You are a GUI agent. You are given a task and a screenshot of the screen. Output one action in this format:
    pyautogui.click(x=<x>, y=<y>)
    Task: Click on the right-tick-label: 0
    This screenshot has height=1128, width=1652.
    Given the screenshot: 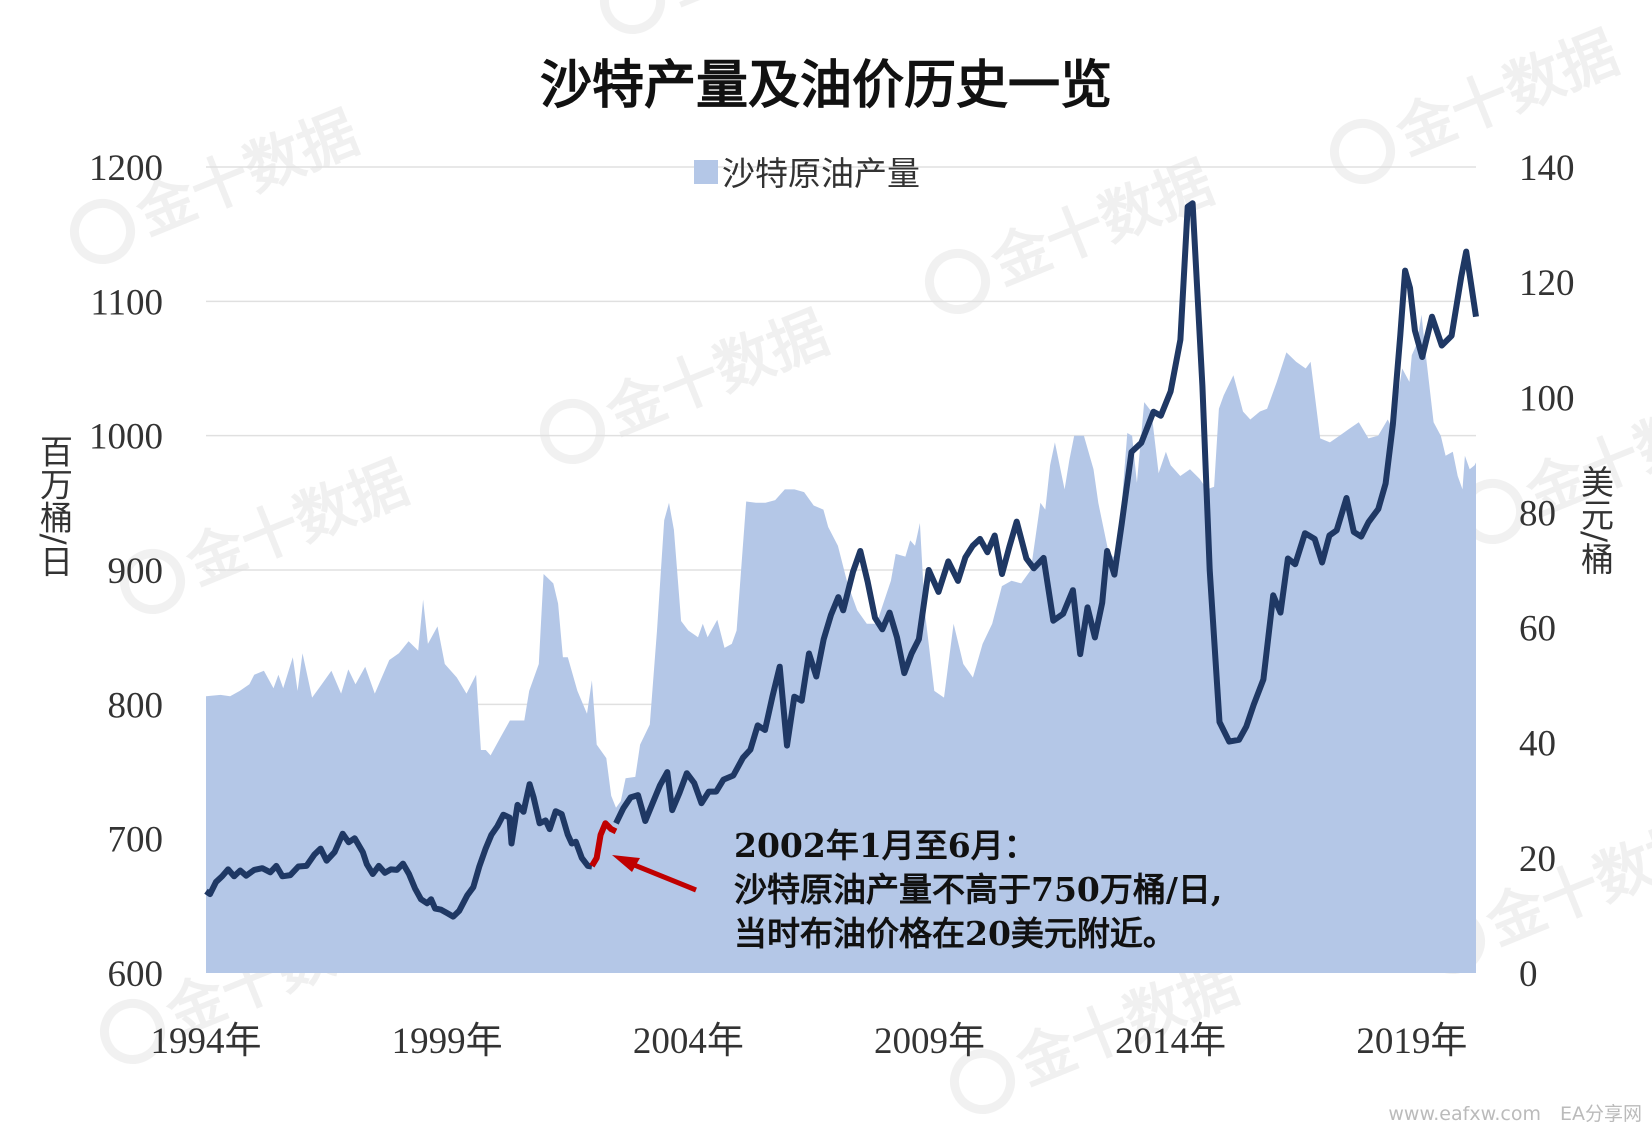 What is the action you would take?
    pyautogui.click(x=1528, y=974)
    